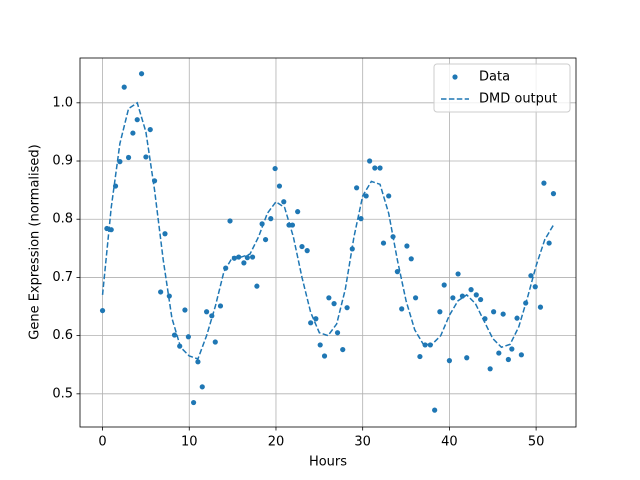 This screenshot has height=480, width=640. What do you see at coordinates (62, 393) in the screenshot?
I see `y-tick-label: 0.5` at bounding box center [62, 393].